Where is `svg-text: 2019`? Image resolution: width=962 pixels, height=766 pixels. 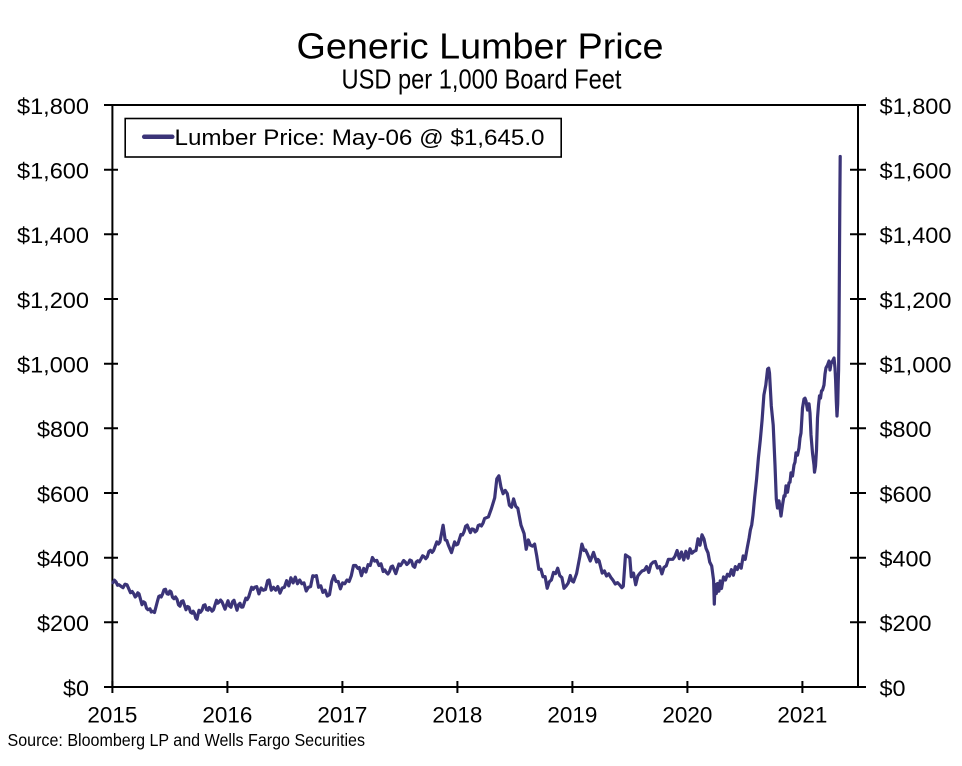
svg-text: 2019 is located at coordinates (572, 715).